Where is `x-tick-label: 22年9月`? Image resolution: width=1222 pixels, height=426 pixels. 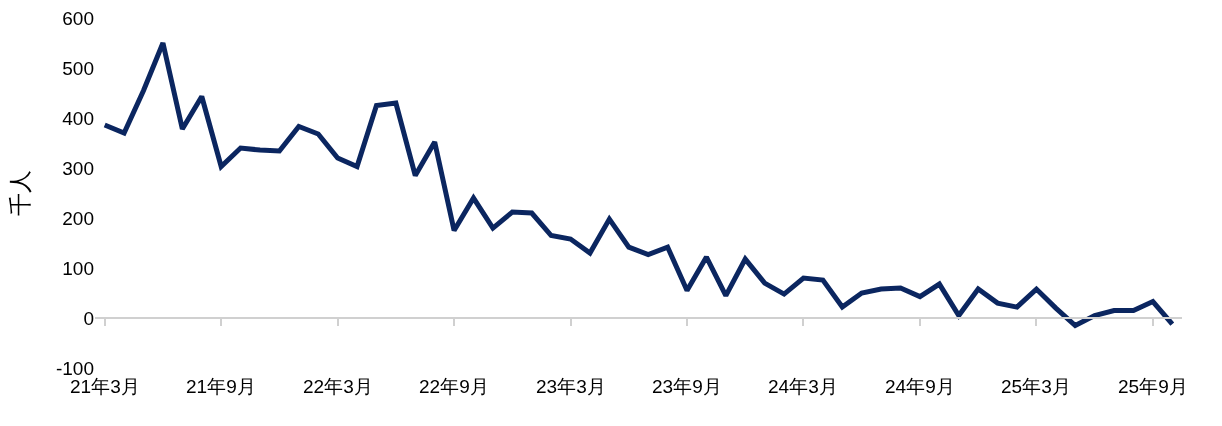
x-tick-label: 22年9月 is located at coordinates (454, 386).